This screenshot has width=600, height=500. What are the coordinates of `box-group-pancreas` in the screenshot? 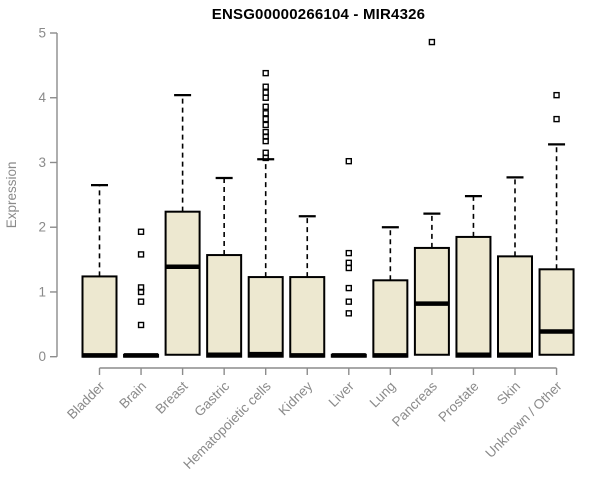 It's located at (431, 197).